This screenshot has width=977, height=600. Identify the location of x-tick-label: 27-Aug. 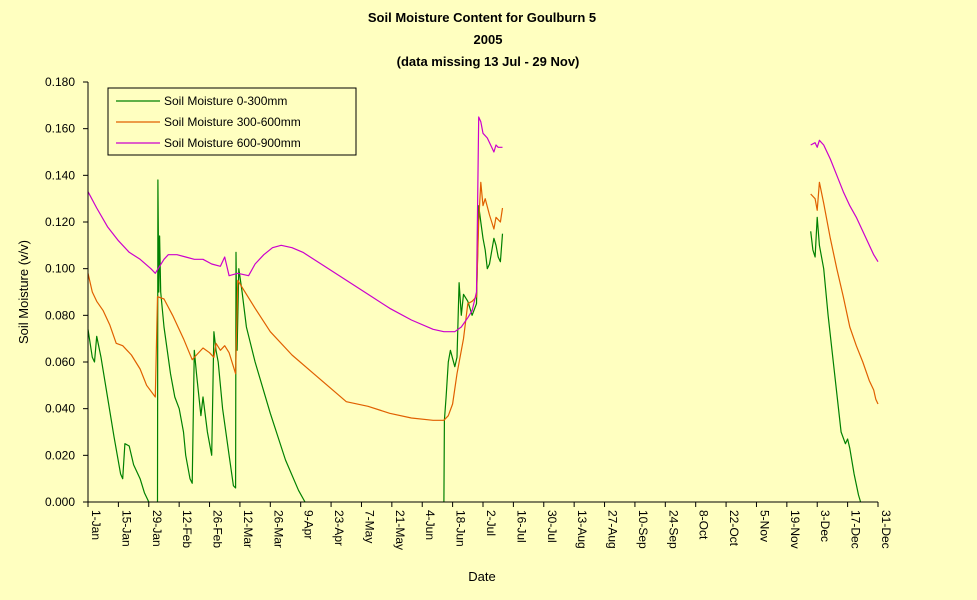
(613, 529).